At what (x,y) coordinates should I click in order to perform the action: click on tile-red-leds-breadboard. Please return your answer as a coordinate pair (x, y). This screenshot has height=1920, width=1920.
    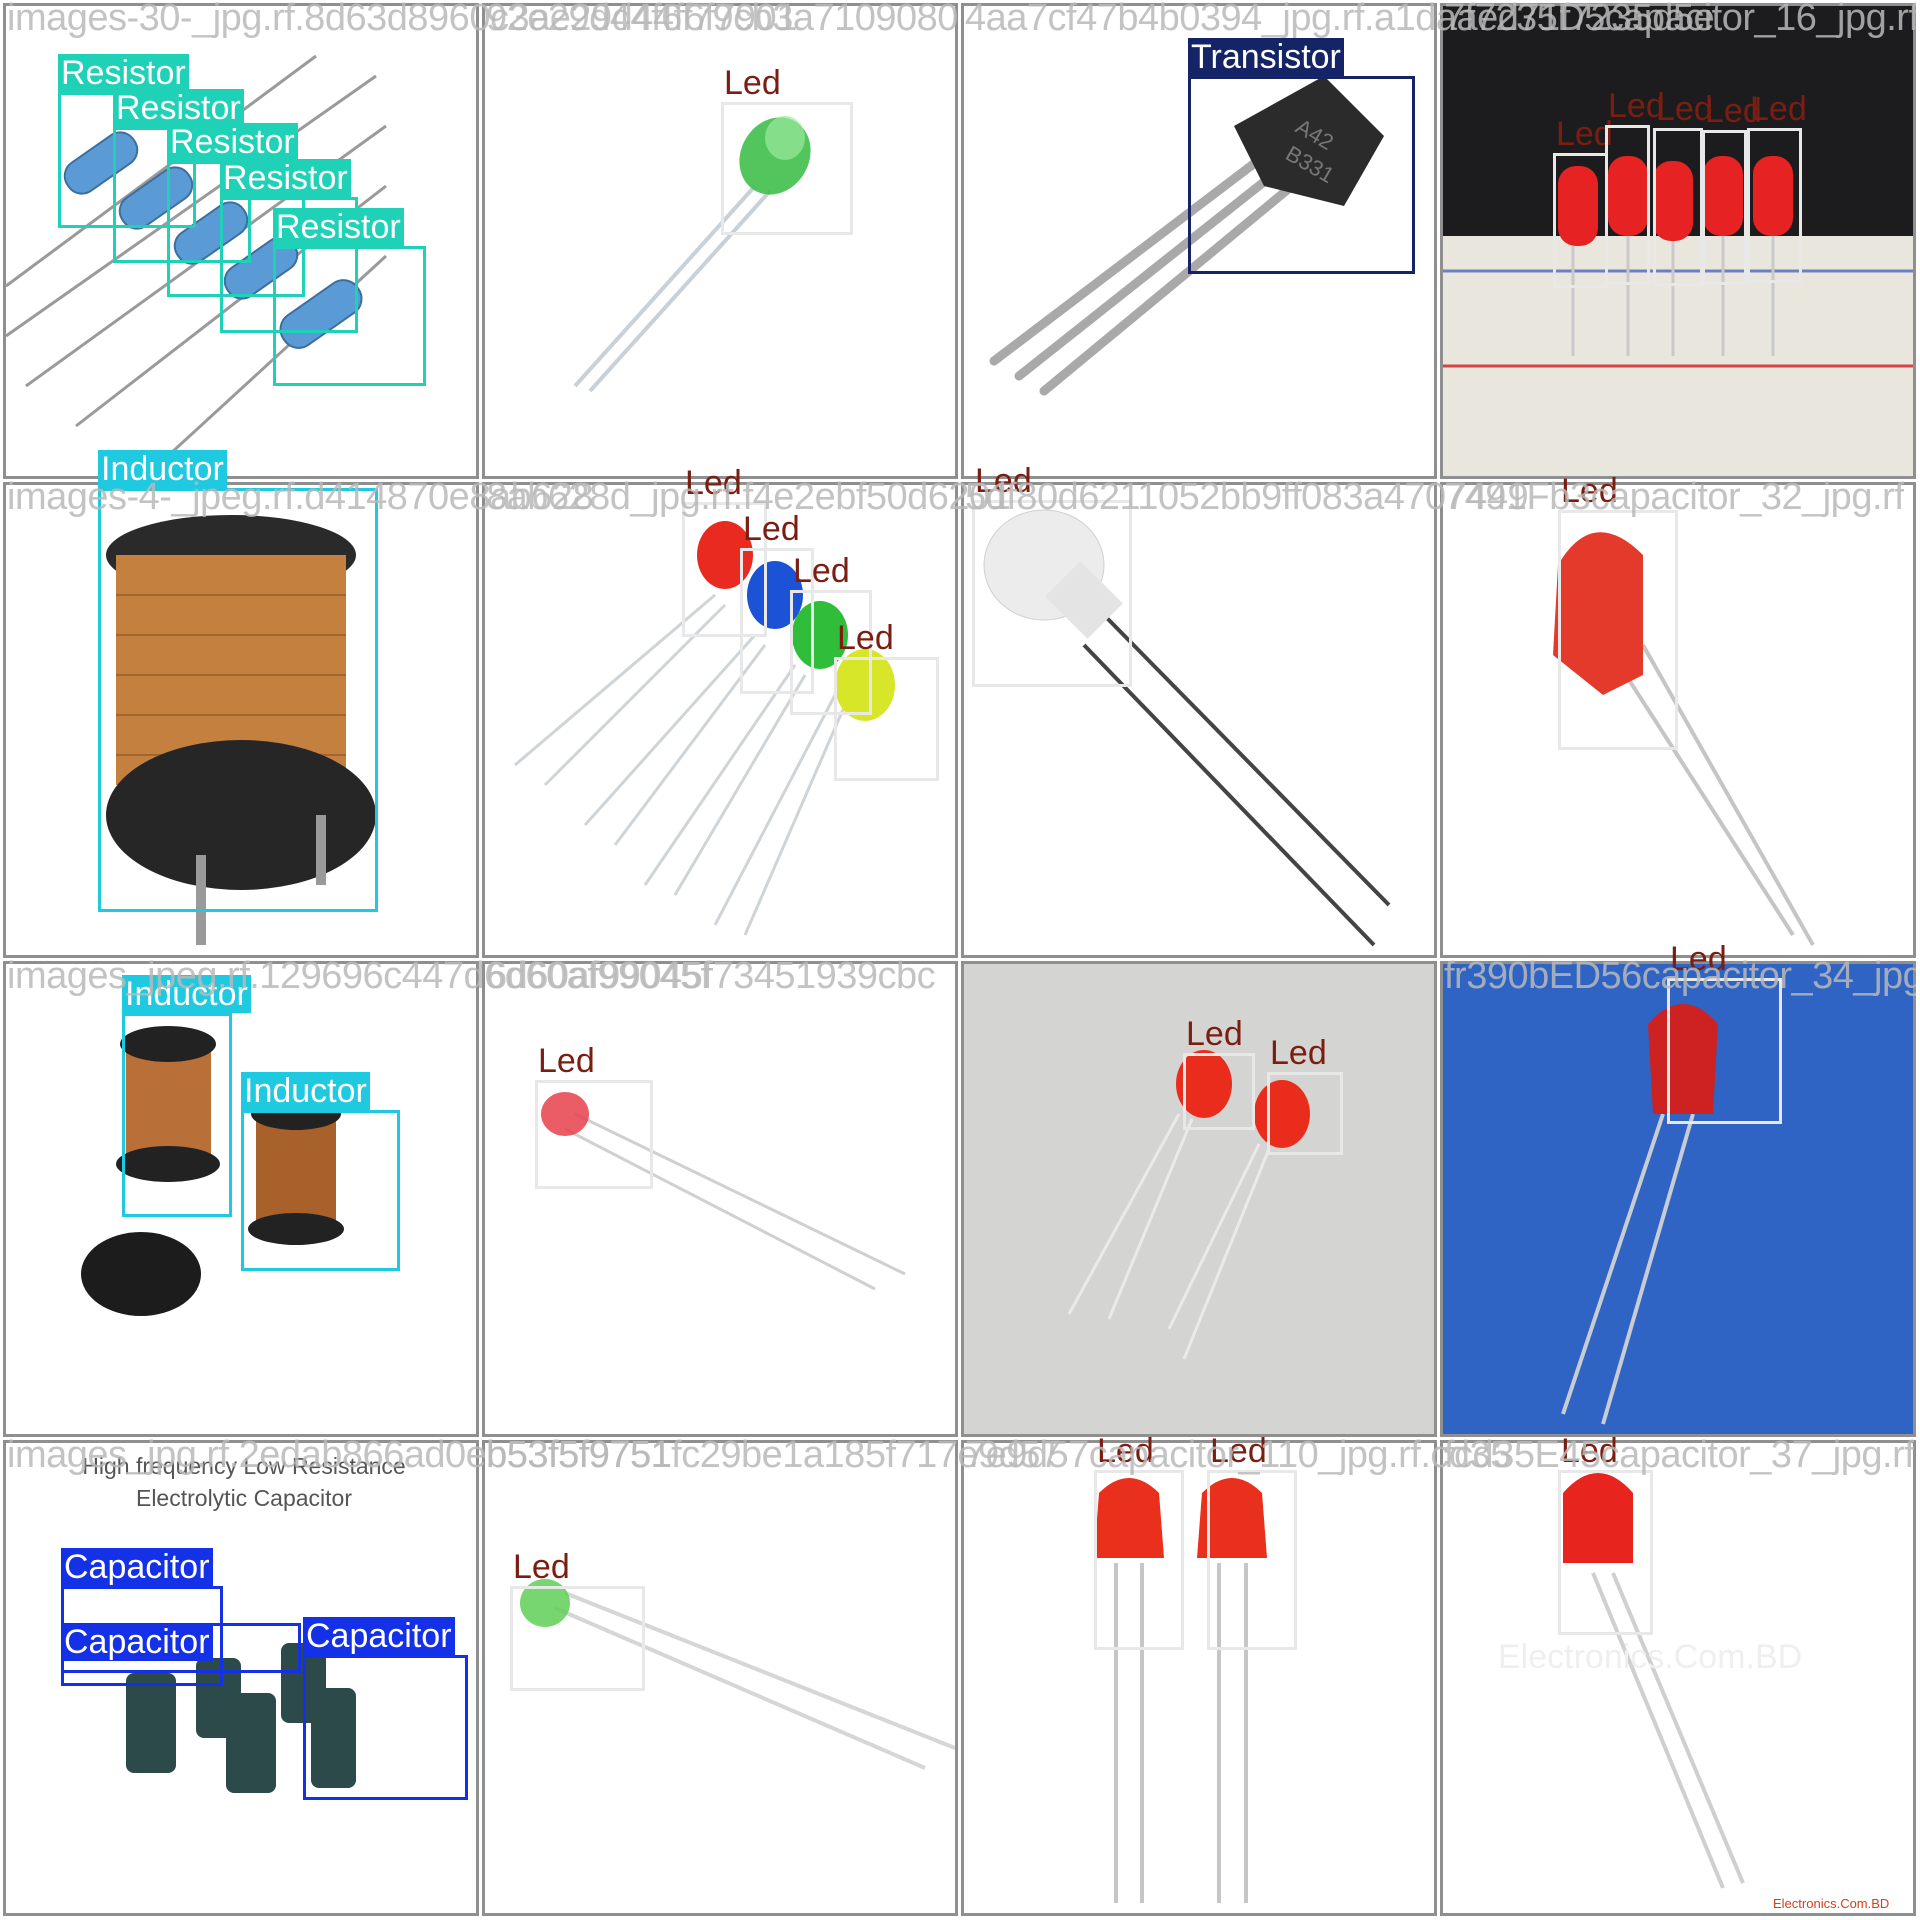
    Looking at the image, I should click on (1678, 241).